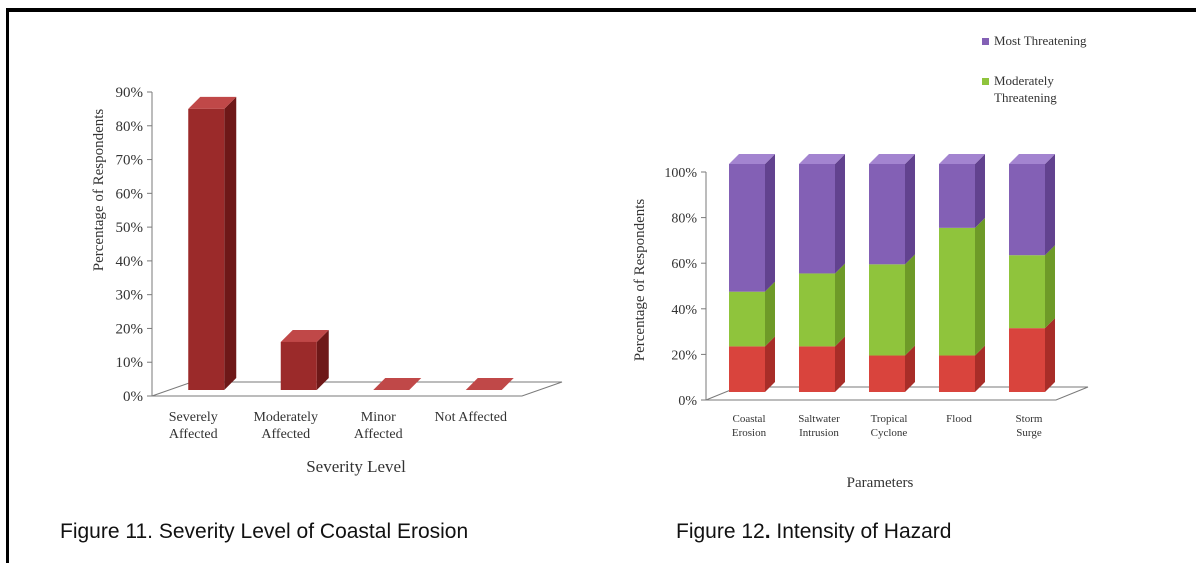  Describe the element at coordinates (99, 190) in the screenshot. I see `chart1-y-axis-title: Percentage of Respondents` at that location.